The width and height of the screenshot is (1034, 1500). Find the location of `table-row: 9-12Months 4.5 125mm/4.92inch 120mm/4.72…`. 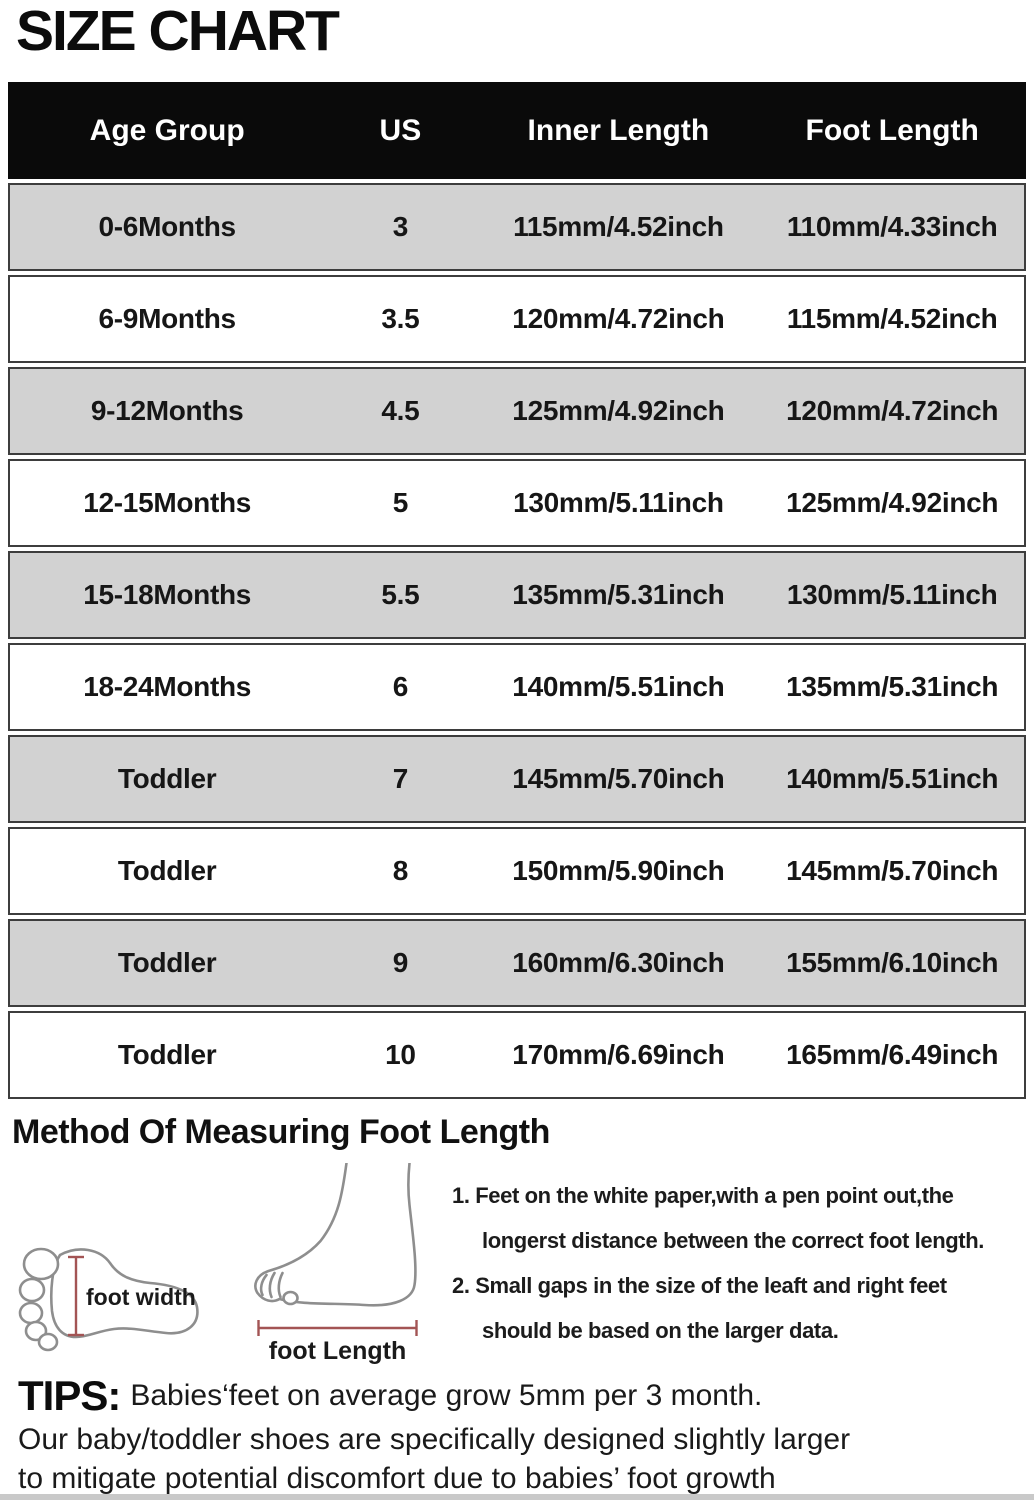

table-row: 9-12Months 4.5 125mm/4.92inch 120mm/4.72… is located at coordinates (517, 411).